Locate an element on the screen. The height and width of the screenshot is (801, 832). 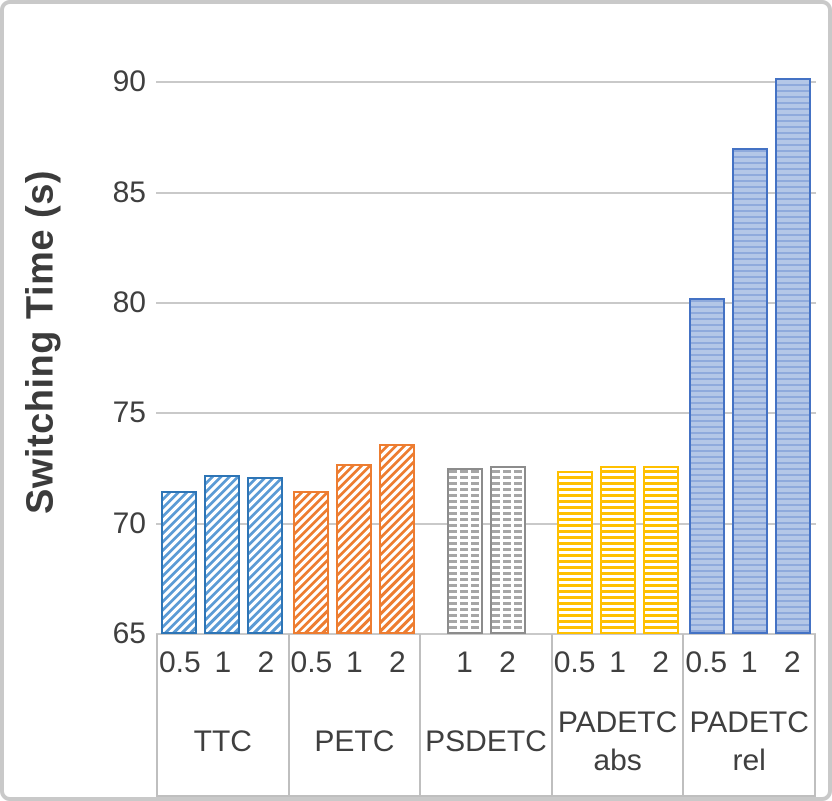
x-group-label-line: PETC is located at coordinates (354, 741).